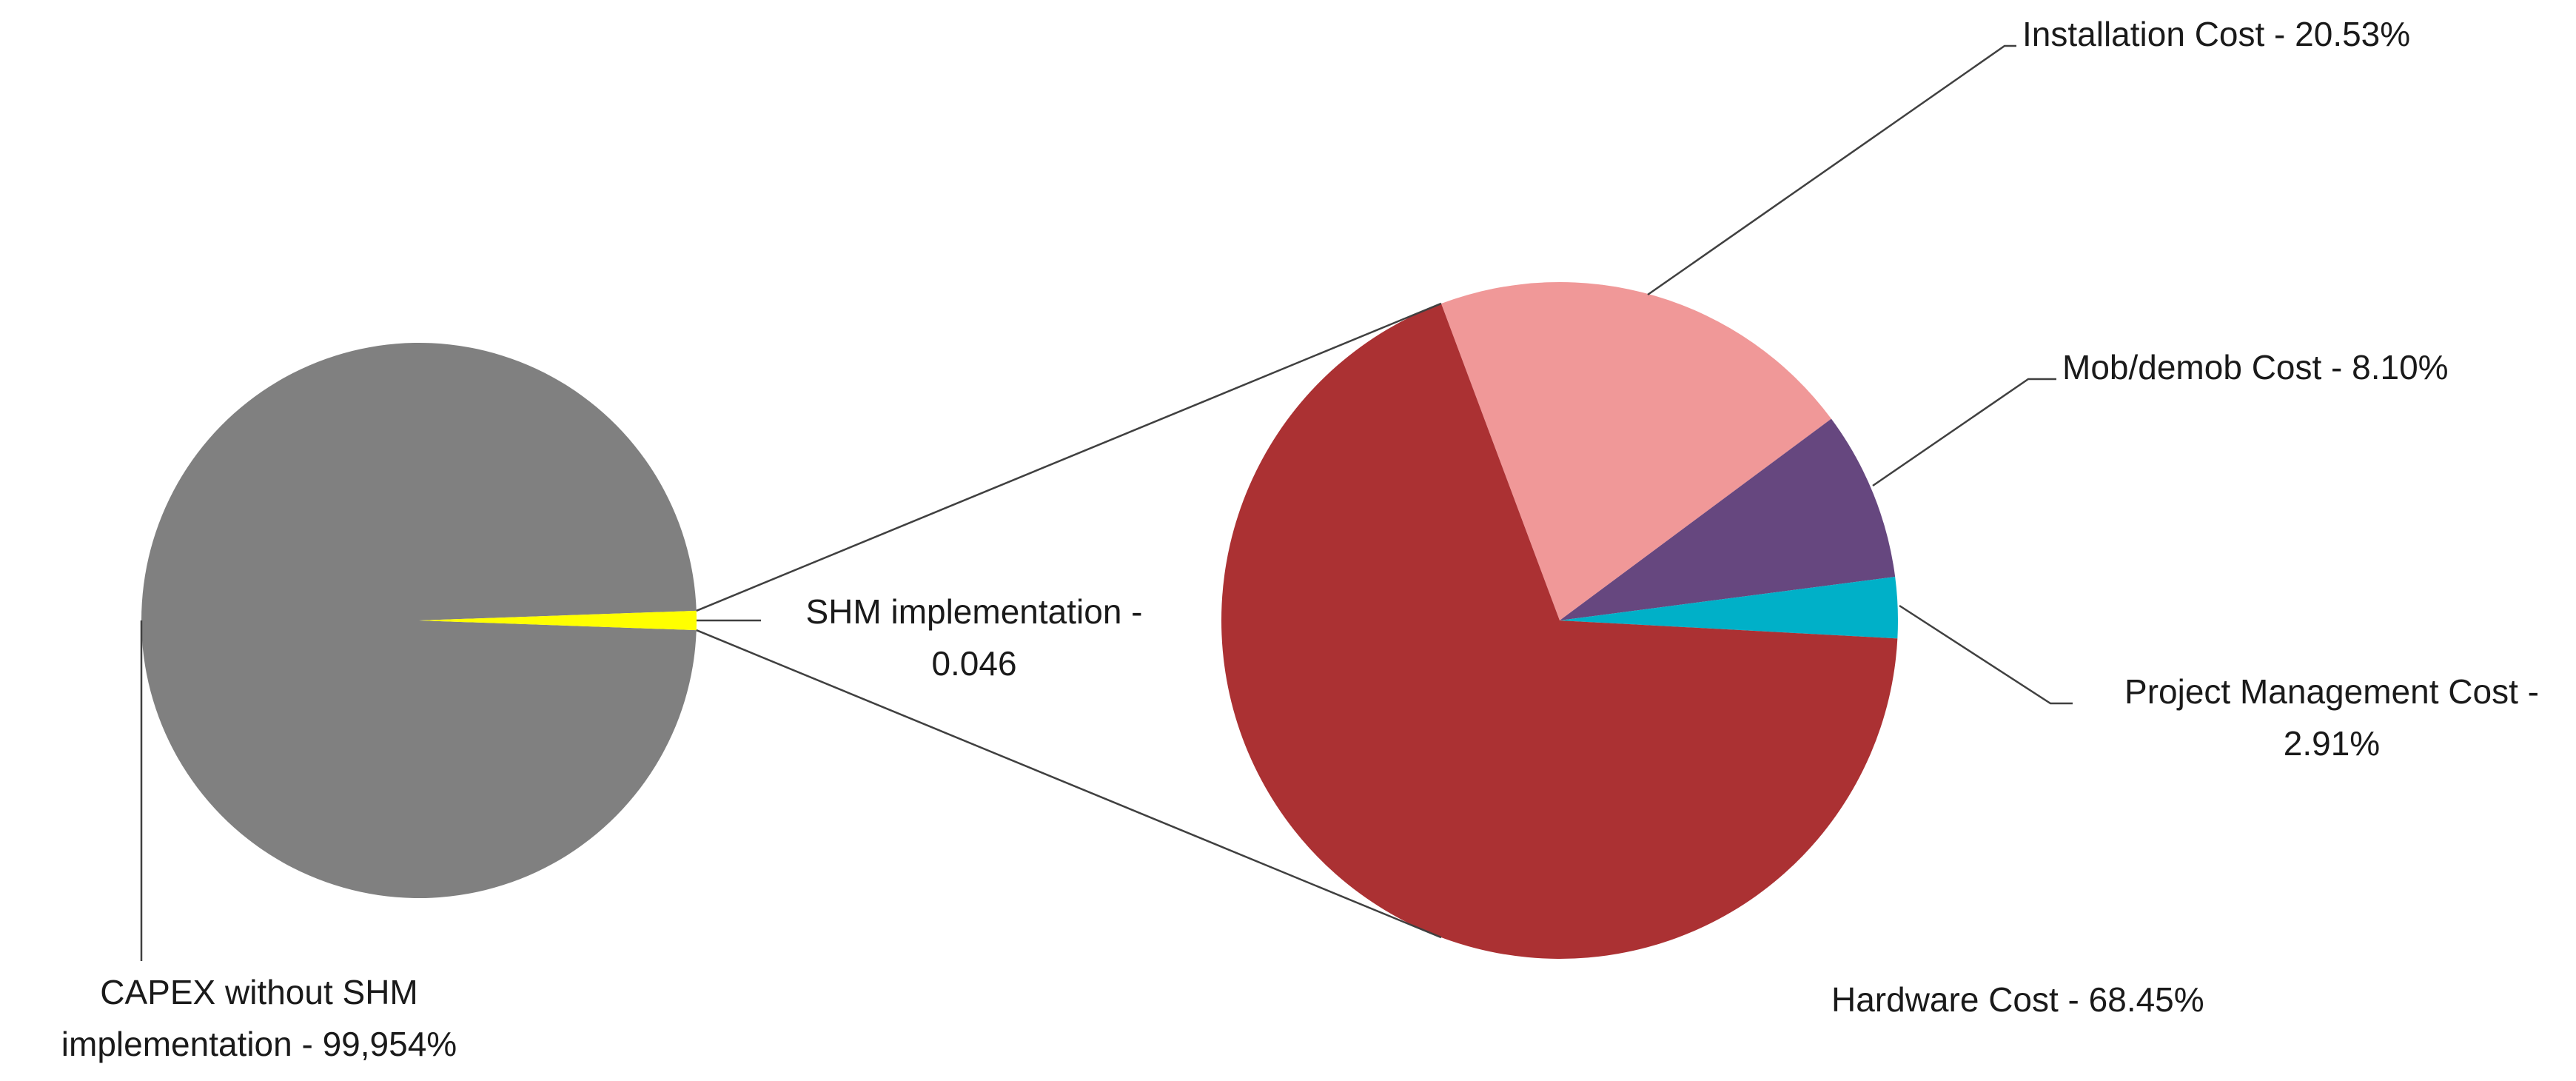 The height and width of the screenshot is (1081, 2576). Describe the element at coordinates (1069, 784) in the screenshot. I see `connector-line-bottom` at that location.